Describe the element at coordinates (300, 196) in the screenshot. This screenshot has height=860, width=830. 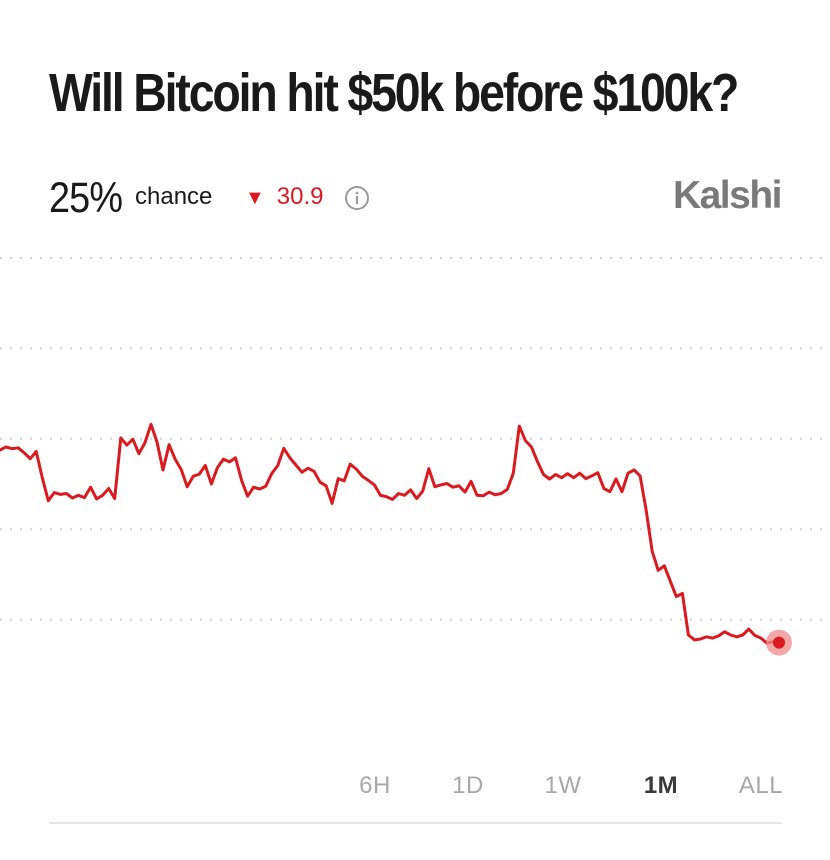
I see `probability-change-value: 30.9` at that location.